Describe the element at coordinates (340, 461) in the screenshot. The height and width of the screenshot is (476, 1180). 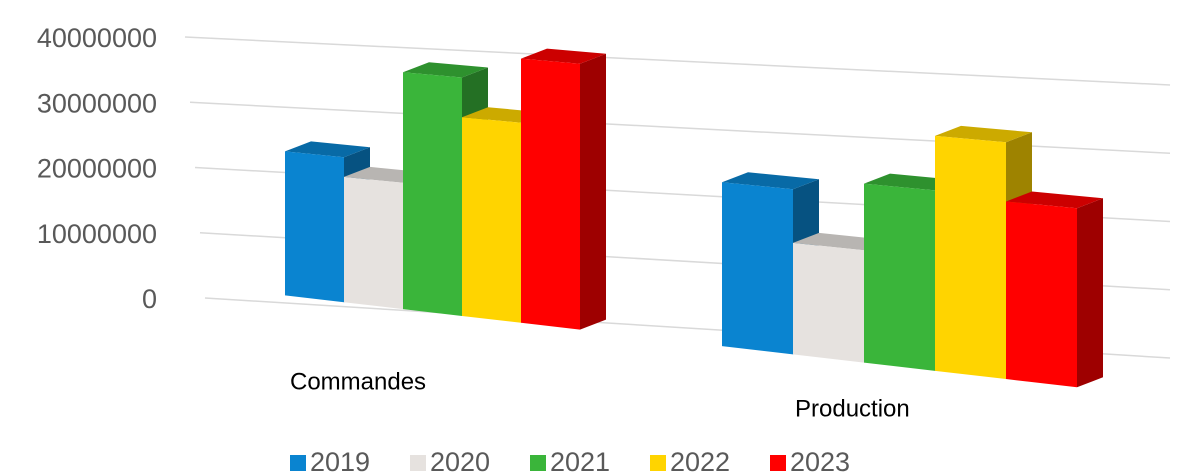
I see `legend-label: 2019` at that location.